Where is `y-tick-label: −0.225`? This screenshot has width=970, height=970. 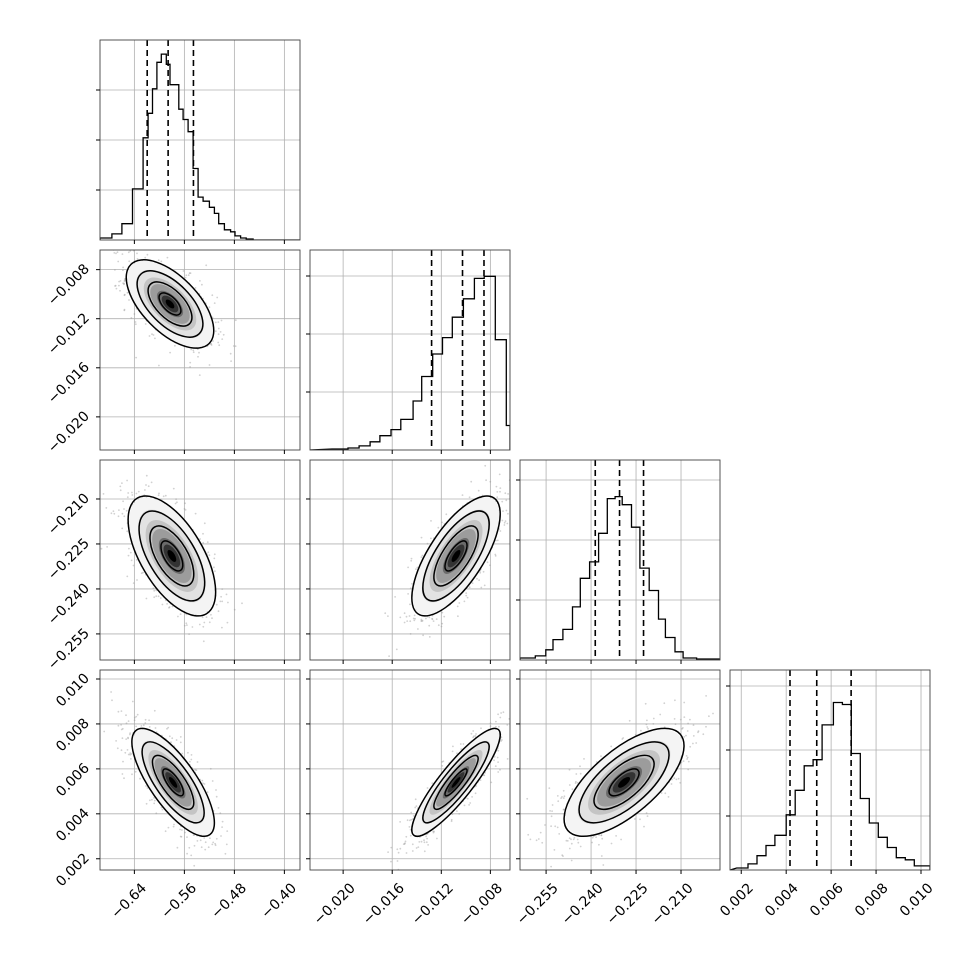
y-tick-label: −0.225 is located at coordinates (69, 559).